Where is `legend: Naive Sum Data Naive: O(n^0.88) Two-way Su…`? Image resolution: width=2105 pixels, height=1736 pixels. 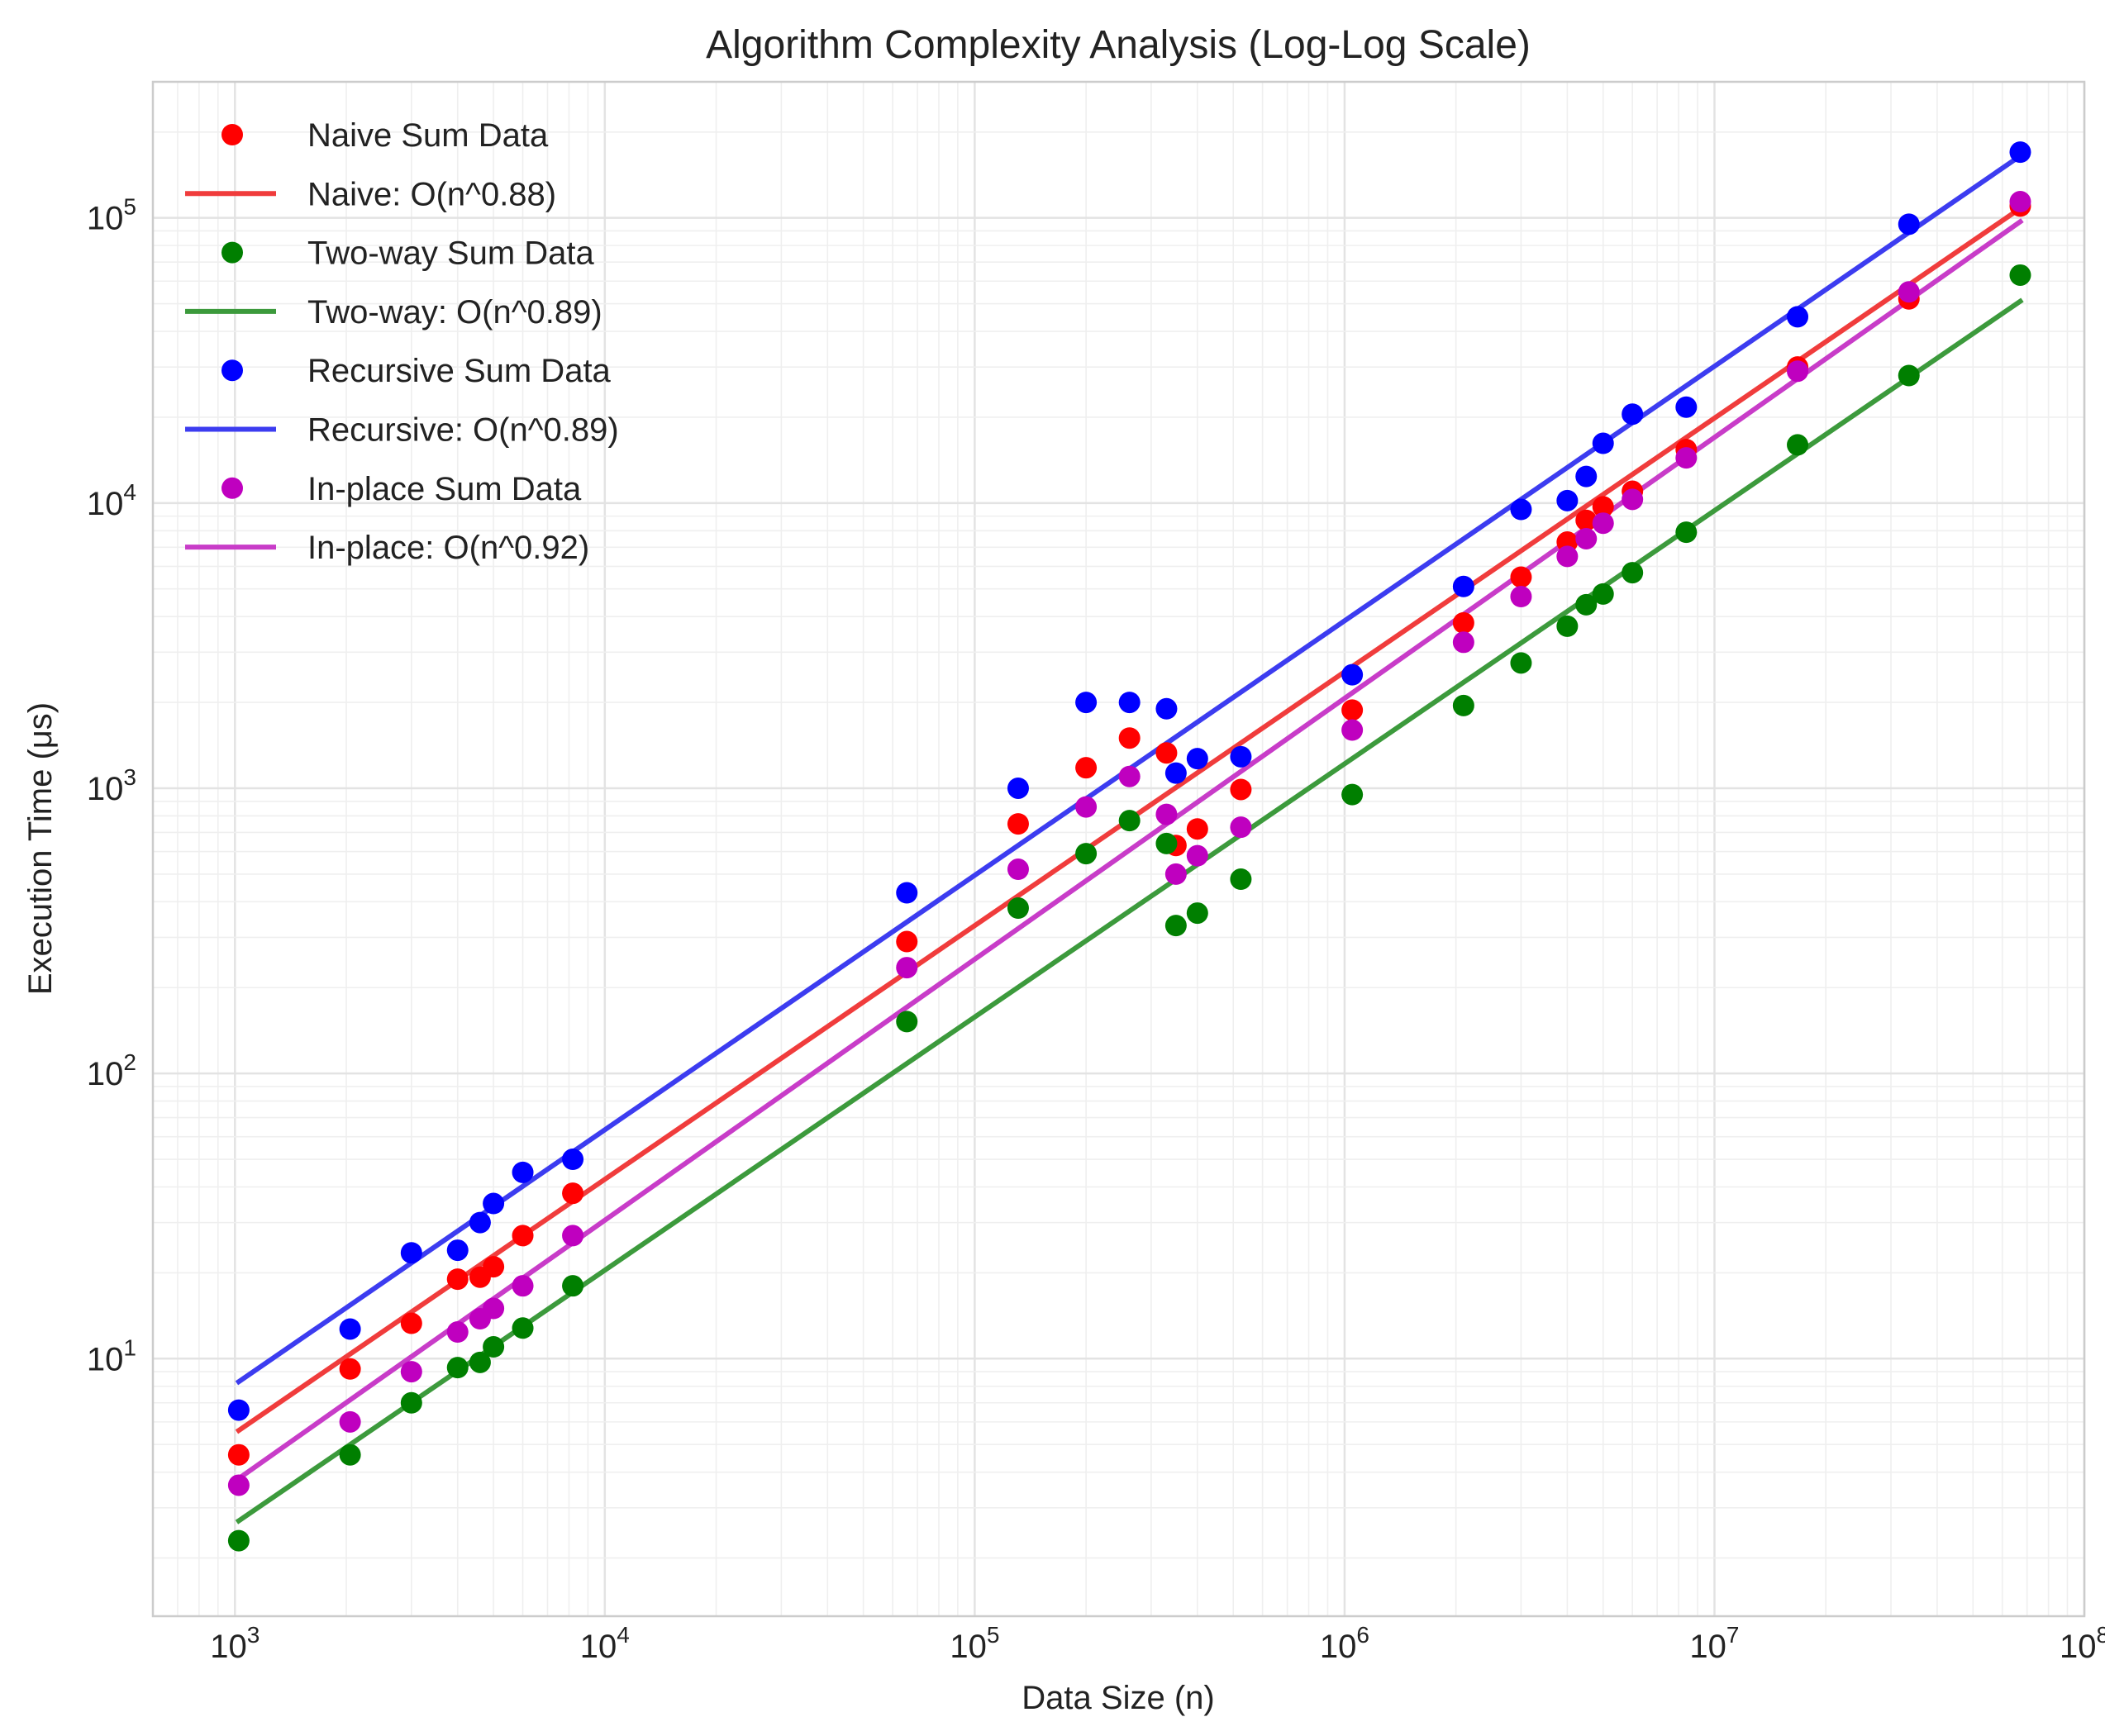
legend: Naive Sum Data Naive: O(n^0.88) Two-way Su… is located at coordinates (402, 342).